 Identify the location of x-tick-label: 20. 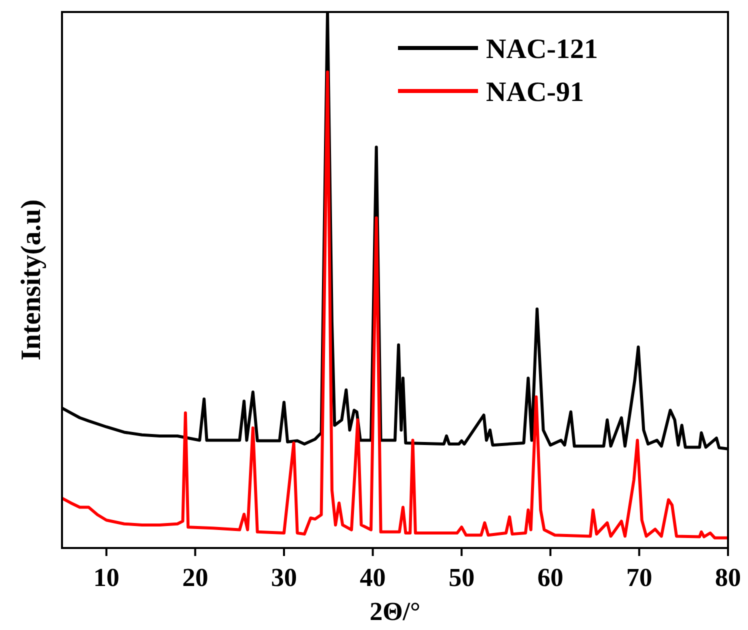
(195, 577).